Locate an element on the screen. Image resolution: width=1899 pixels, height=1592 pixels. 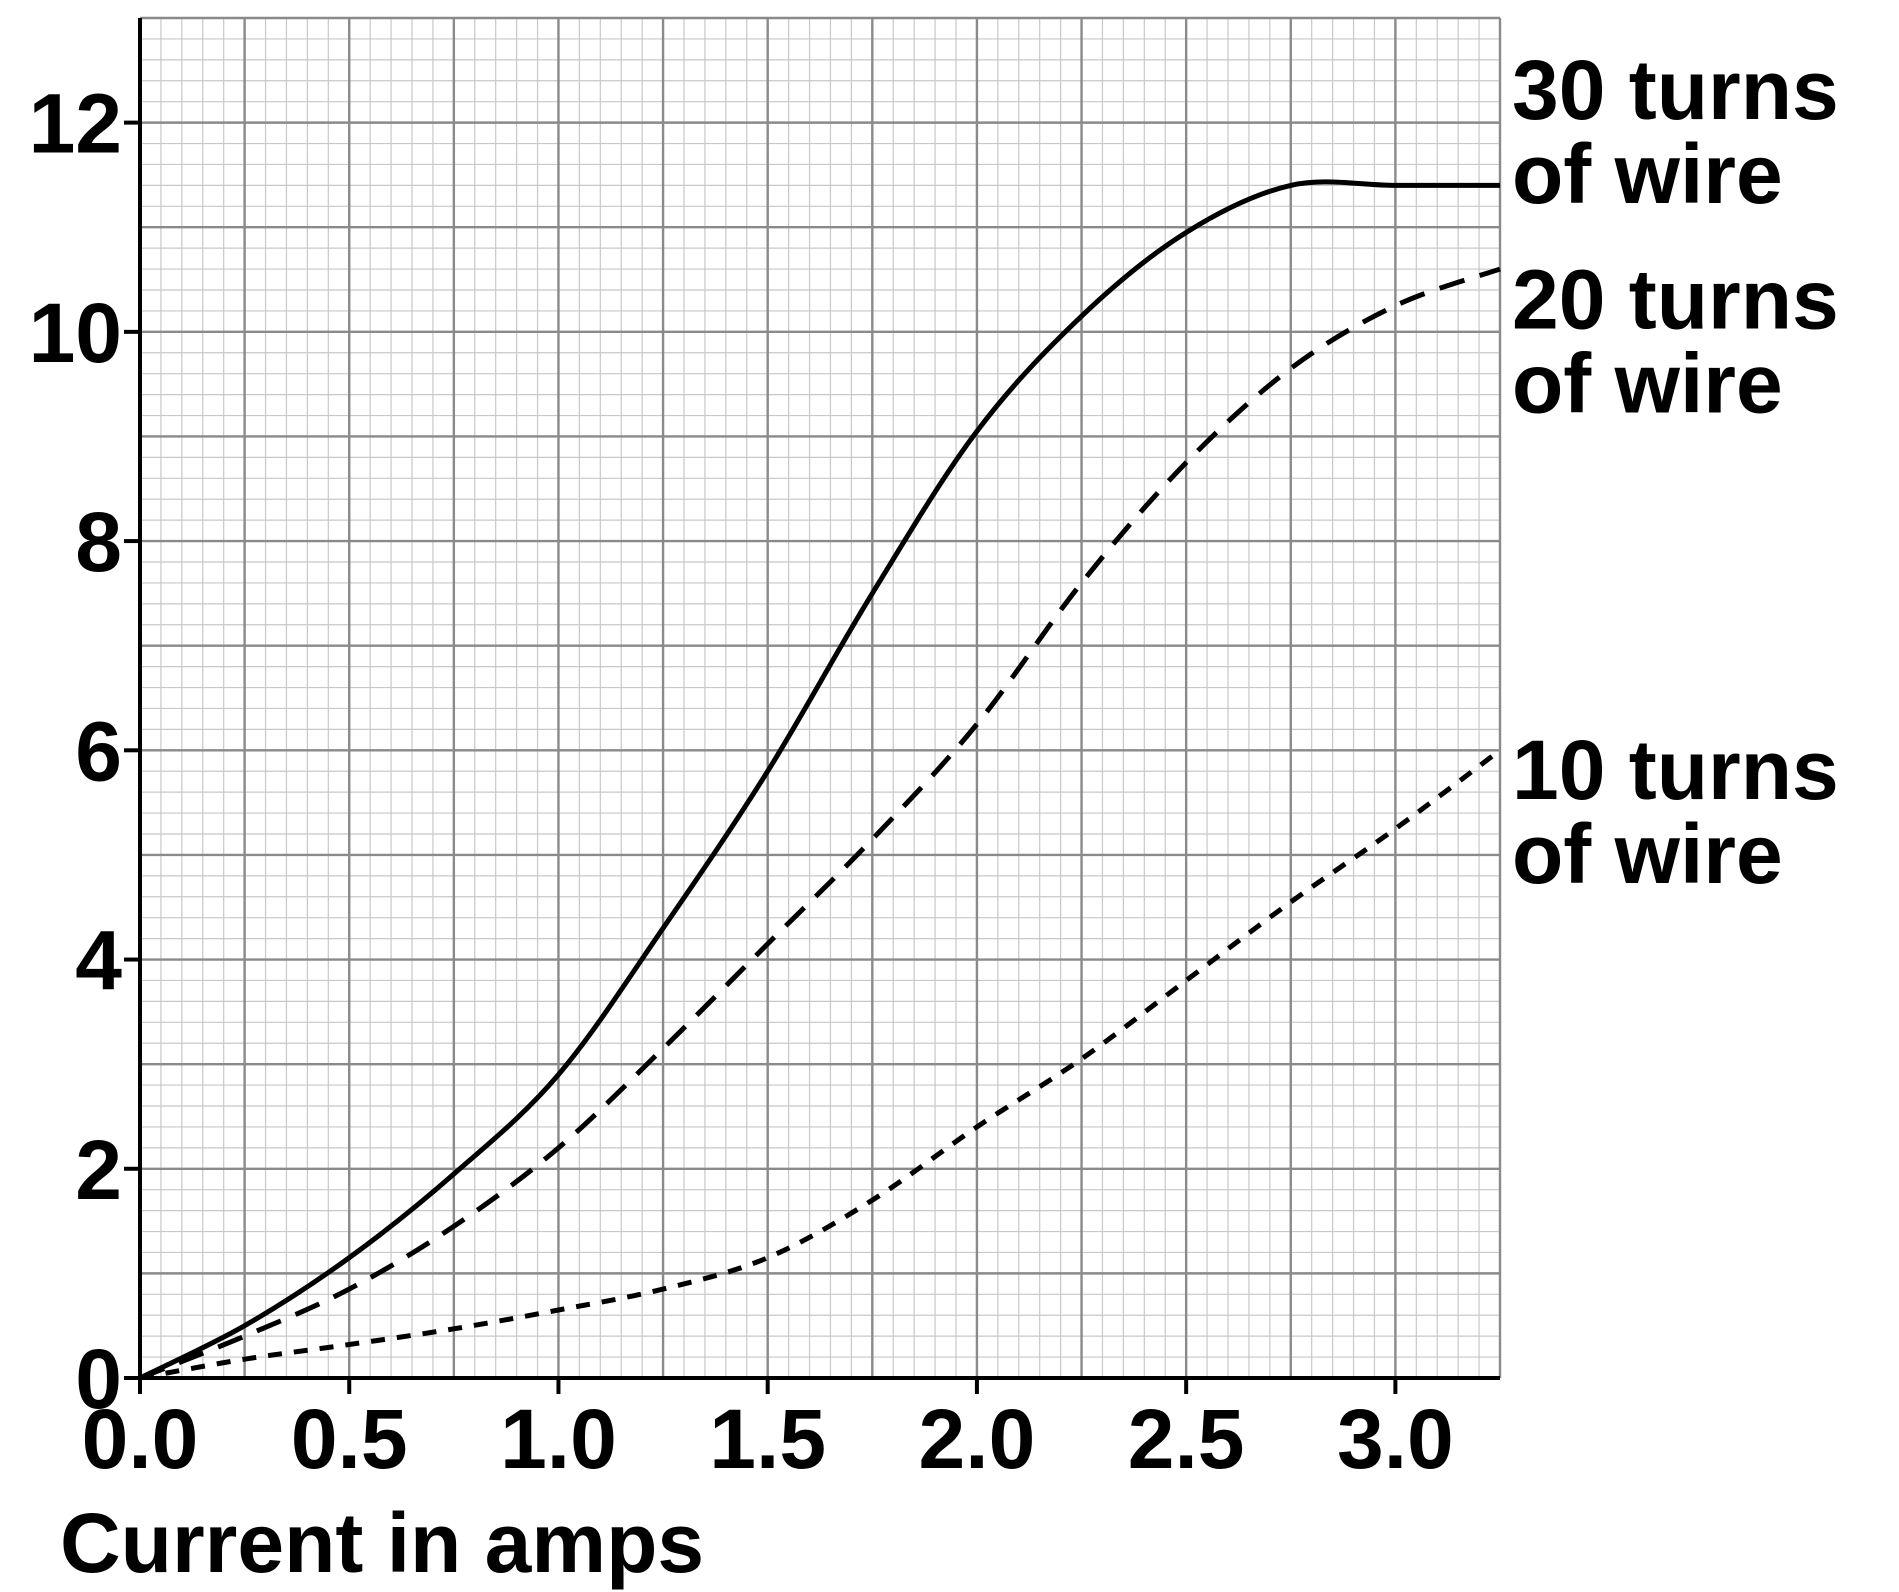
x-tick-label: 0.0 is located at coordinates (140, 1439).